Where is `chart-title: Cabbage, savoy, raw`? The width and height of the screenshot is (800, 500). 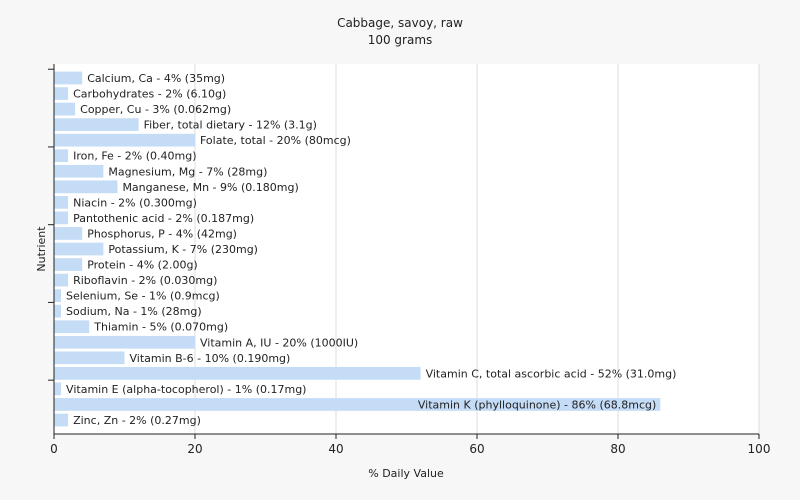 chart-title: Cabbage, savoy, raw is located at coordinates (400, 23).